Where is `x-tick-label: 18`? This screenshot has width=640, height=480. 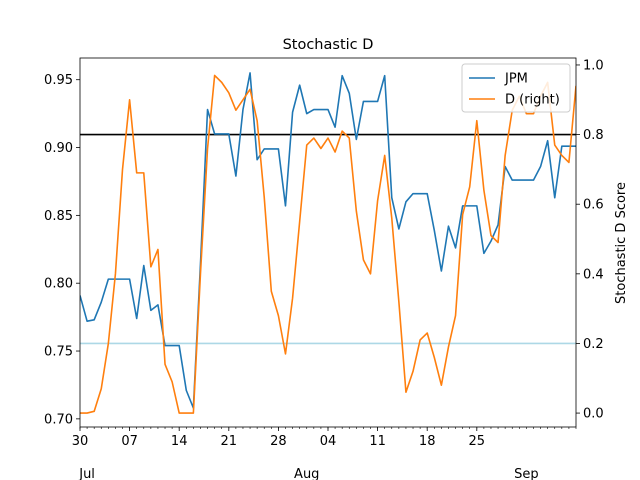
x-tick-label: 18 is located at coordinates (427, 441).